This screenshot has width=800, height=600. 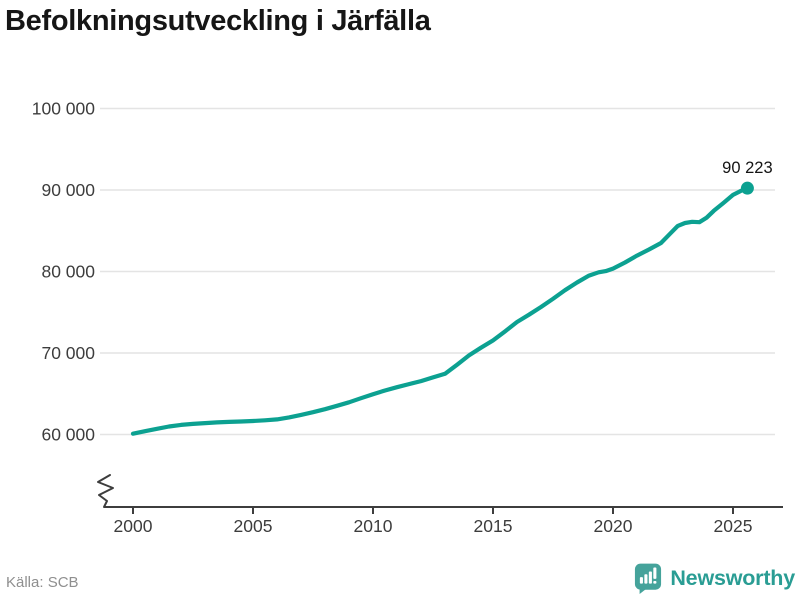 I want to click on axis-break-icon, so click(x=105, y=491).